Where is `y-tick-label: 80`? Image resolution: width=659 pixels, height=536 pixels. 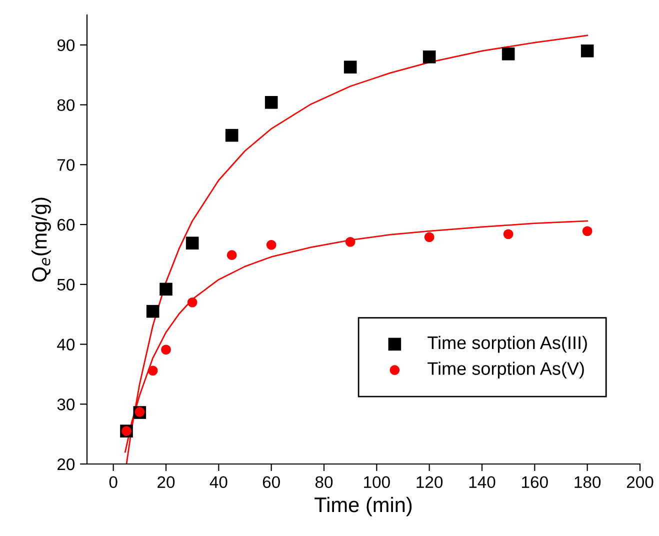
y-tick-label: 80 is located at coordinates (66, 105).